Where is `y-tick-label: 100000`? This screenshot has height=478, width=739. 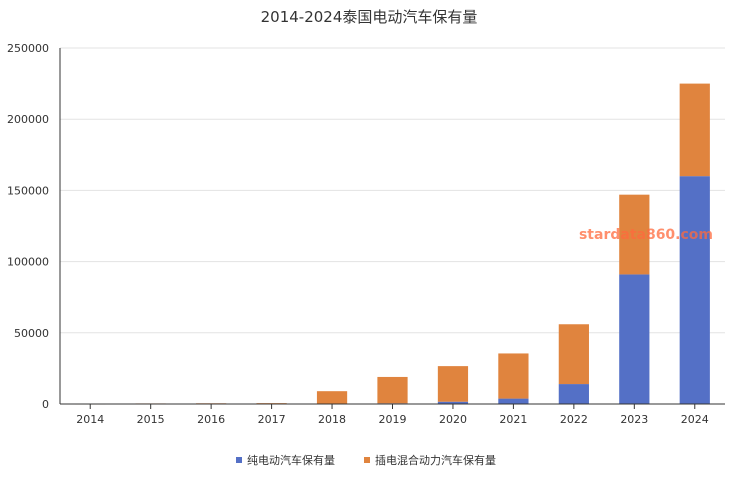 y-tick-label: 100000 is located at coordinates (28, 262).